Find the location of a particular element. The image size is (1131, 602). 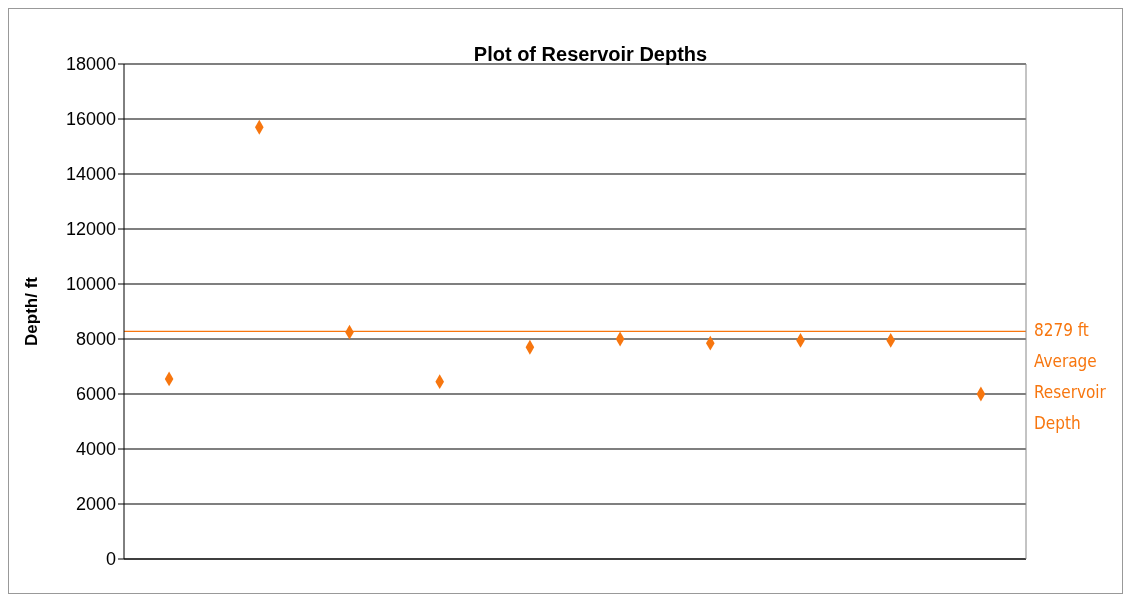

y-tick-label: 16000 is located at coordinates (90, 119).